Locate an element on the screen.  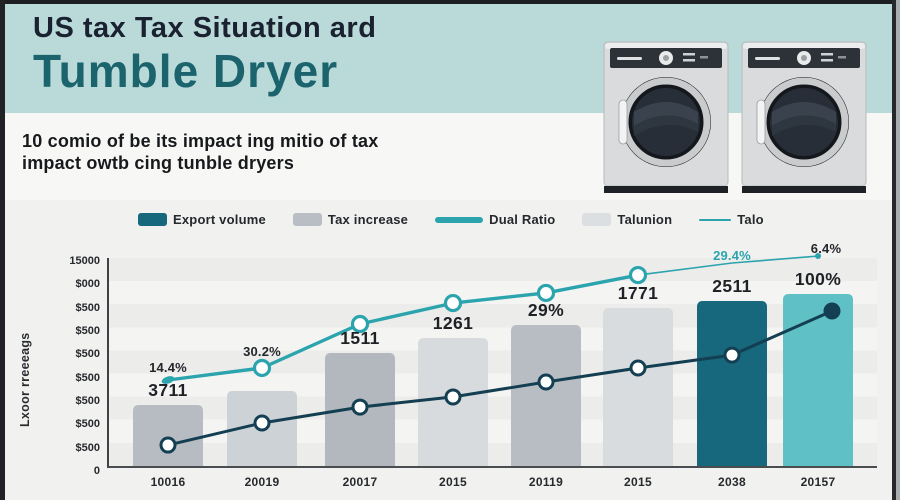
x-tick-label: 2038 is located at coordinates (732, 482).